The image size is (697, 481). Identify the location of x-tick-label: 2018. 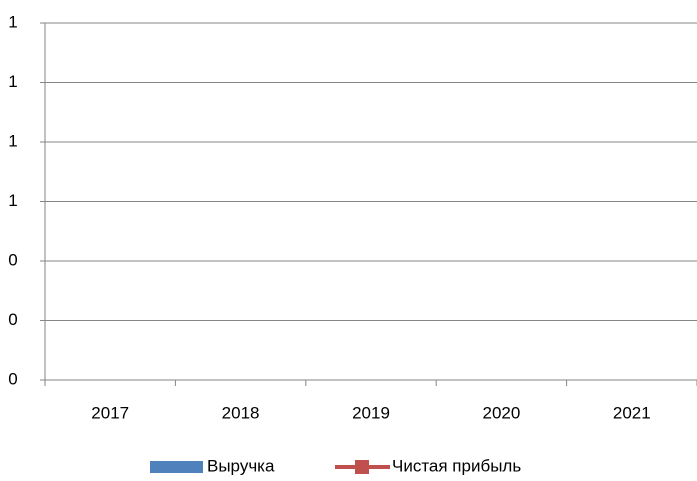
(241, 412).